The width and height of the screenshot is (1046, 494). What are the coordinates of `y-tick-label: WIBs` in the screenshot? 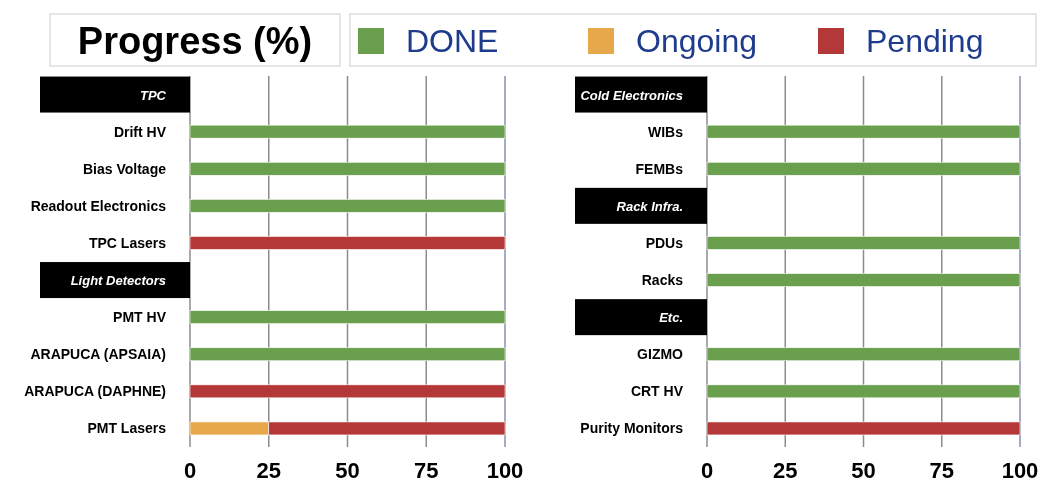 It's located at (666, 131).